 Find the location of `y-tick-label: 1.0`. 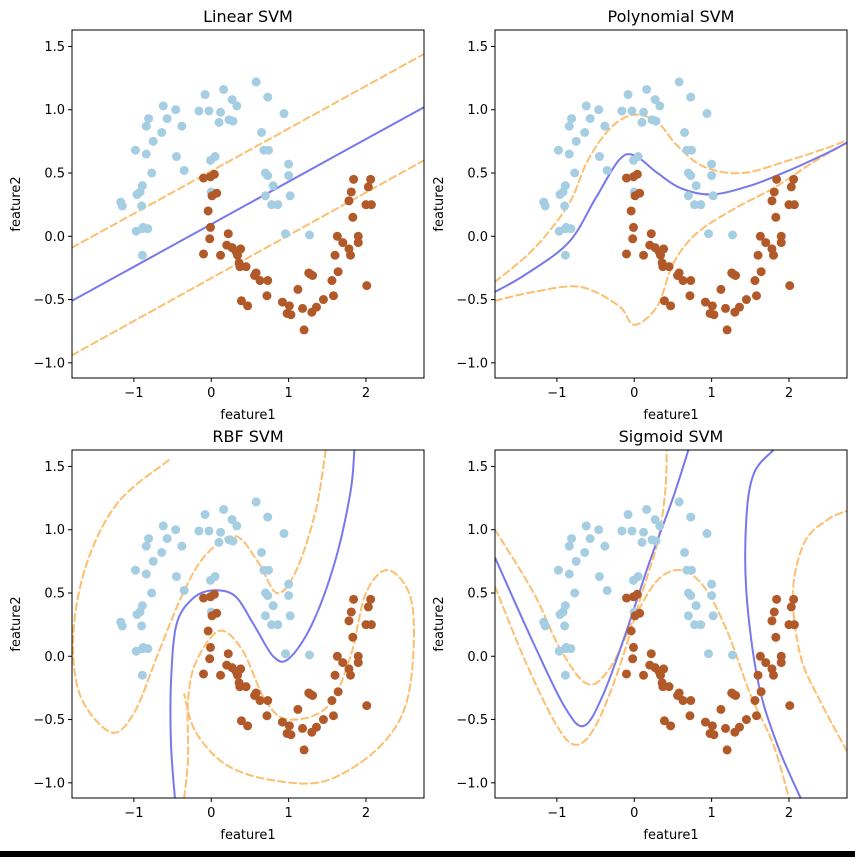

y-tick-label: 1.0 is located at coordinates (54, 530).